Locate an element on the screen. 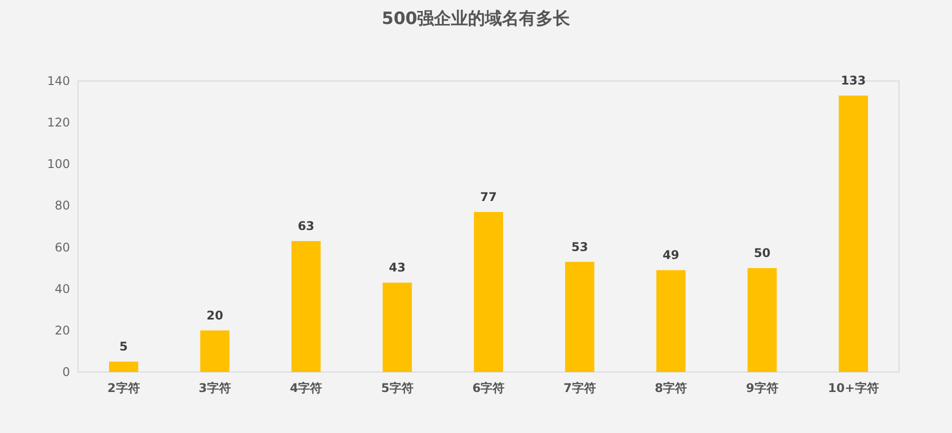 The image size is (952, 433). x-tick-label: 4字符 is located at coordinates (306, 388).